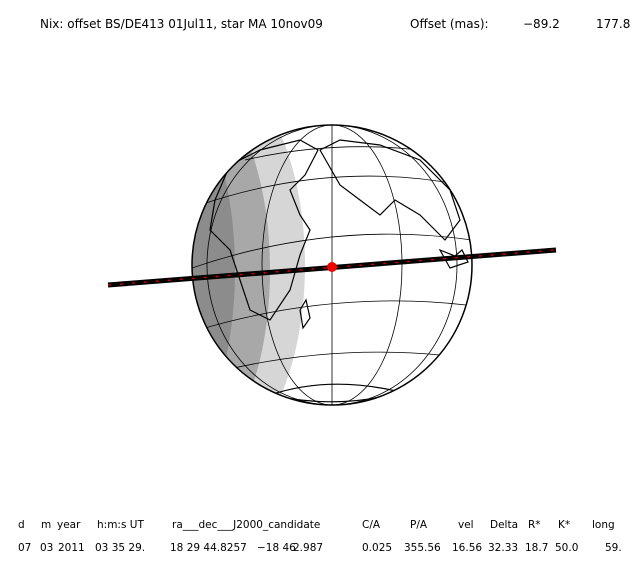 This screenshot has height=568, width=643. What do you see at coordinates (449, 24) in the screenshot?
I see `offset-label: Offset (mas):` at bounding box center [449, 24].